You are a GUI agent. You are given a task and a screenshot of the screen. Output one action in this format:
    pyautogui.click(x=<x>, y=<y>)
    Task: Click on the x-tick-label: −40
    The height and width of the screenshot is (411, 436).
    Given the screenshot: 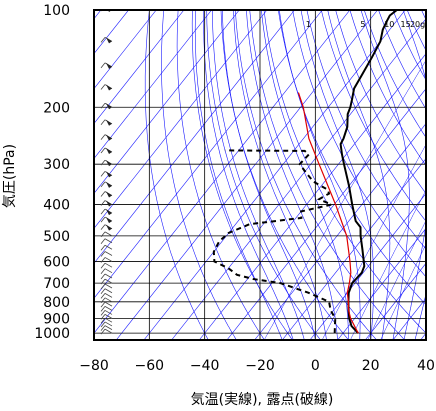 What is the action you would take?
    pyautogui.click(x=205, y=366)
    